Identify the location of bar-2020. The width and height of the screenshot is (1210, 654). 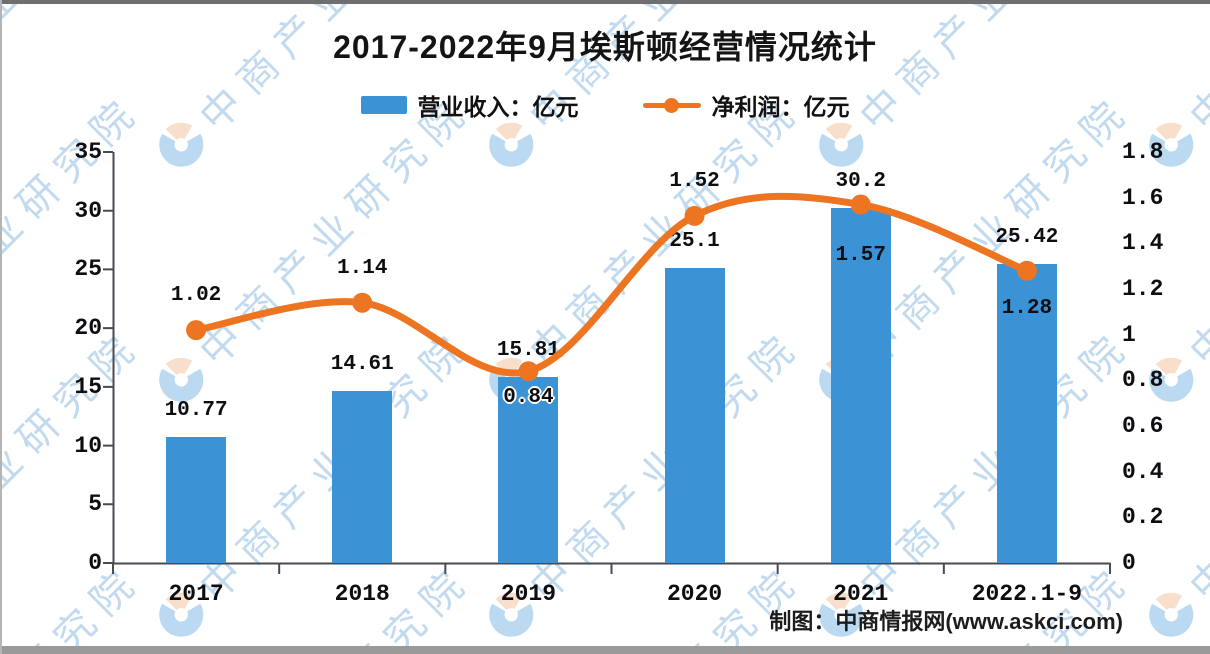
(694, 415).